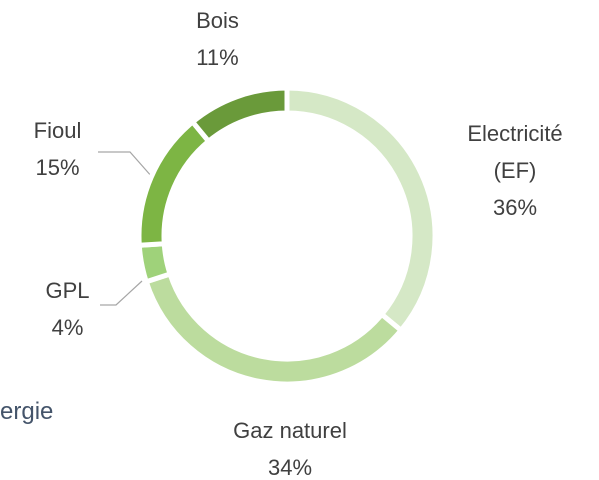 The width and height of the screenshot is (599, 480). What do you see at coordinates (121, 293) in the screenshot?
I see `leader-line` at bounding box center [121, 293].